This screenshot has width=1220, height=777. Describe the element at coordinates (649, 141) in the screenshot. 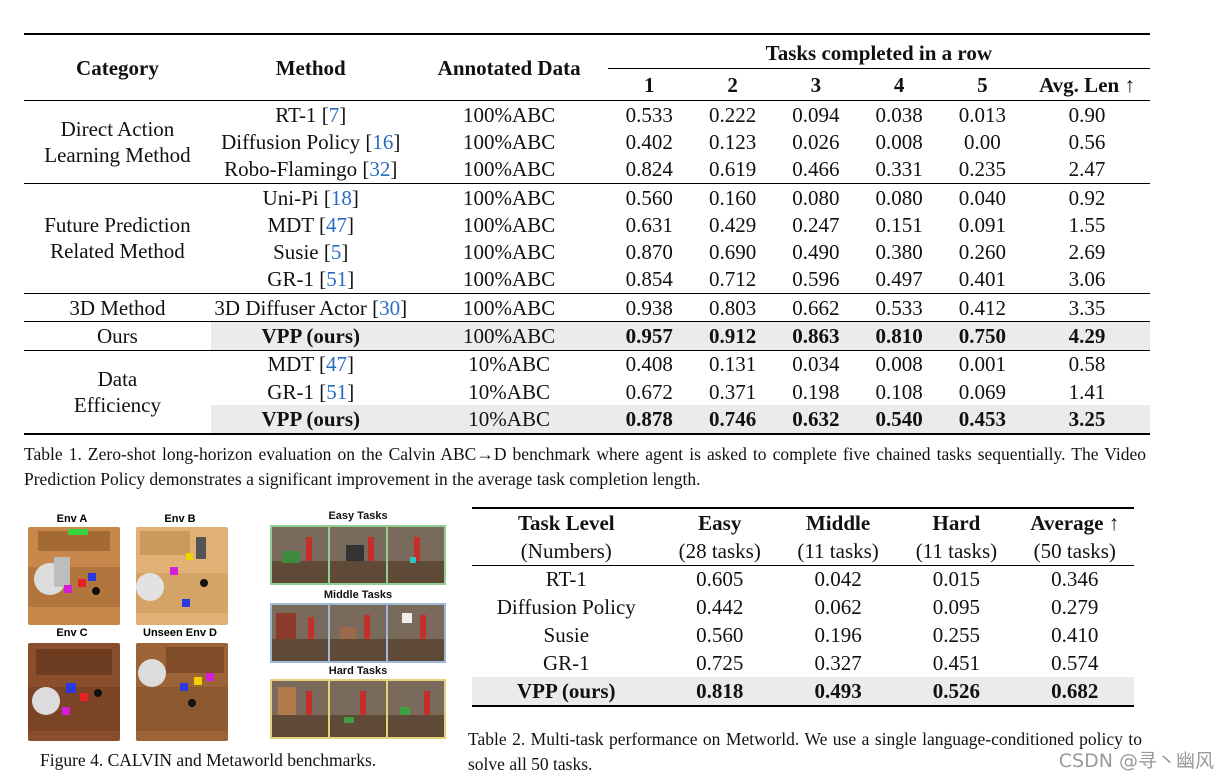

I see `value-cell: 0.402` at that location.